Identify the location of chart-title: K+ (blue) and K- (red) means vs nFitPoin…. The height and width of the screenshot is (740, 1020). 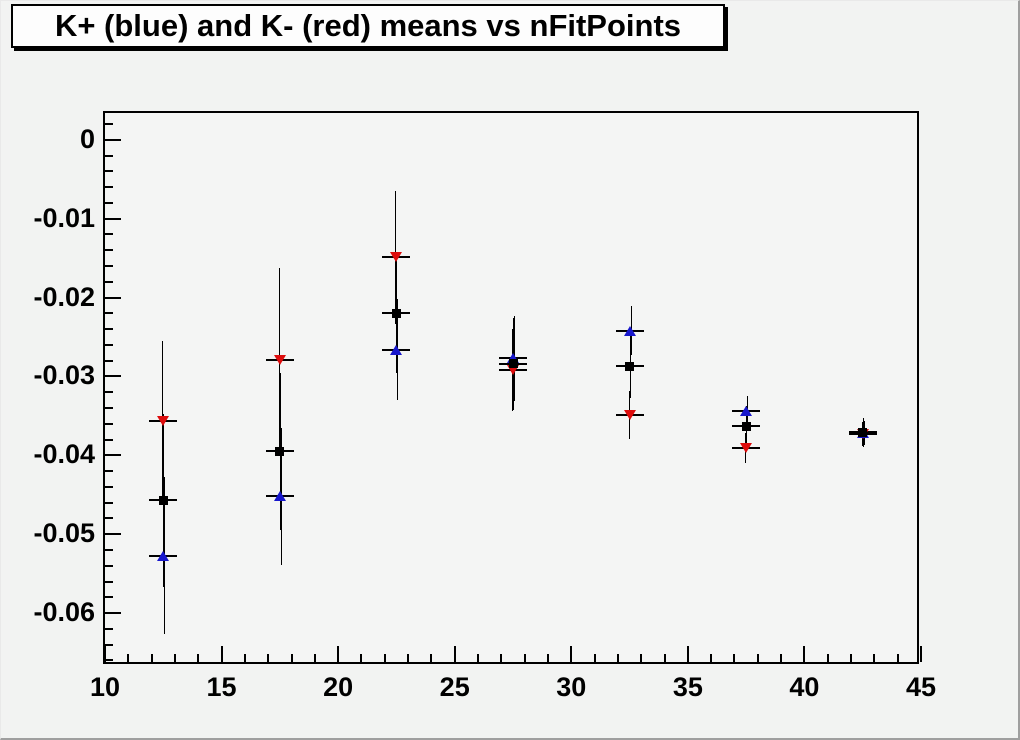
(368, 25).